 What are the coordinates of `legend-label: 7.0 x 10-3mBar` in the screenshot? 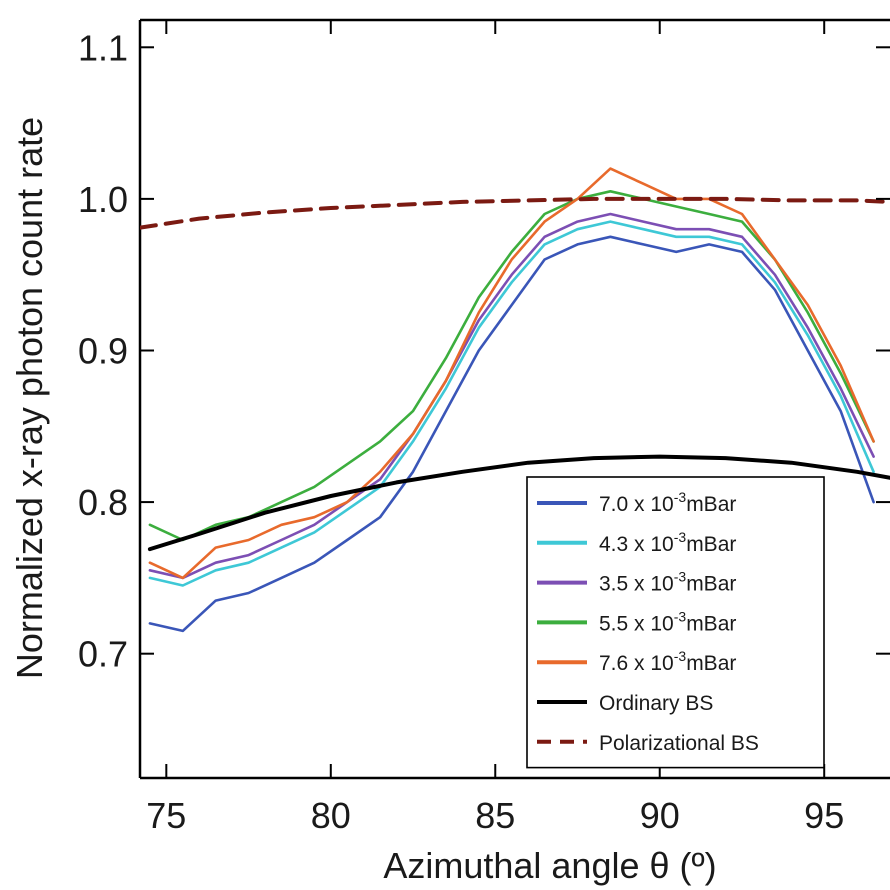 It's located at (667, 502).